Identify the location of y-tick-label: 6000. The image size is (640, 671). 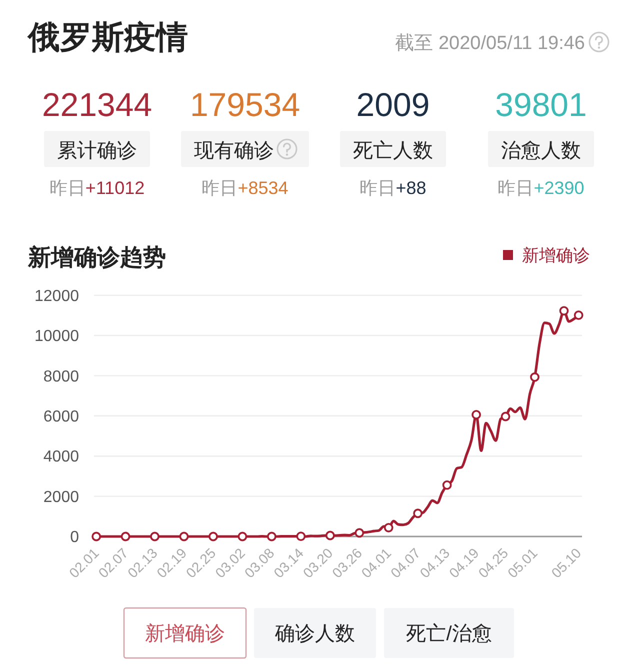
(61, 417).